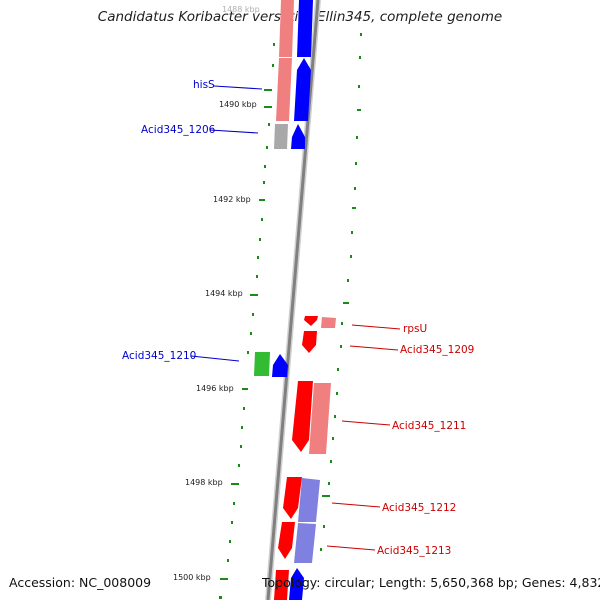 This screenshot has height=600, width=600. I want to click on forward-strand-genes, so click(296, 300).